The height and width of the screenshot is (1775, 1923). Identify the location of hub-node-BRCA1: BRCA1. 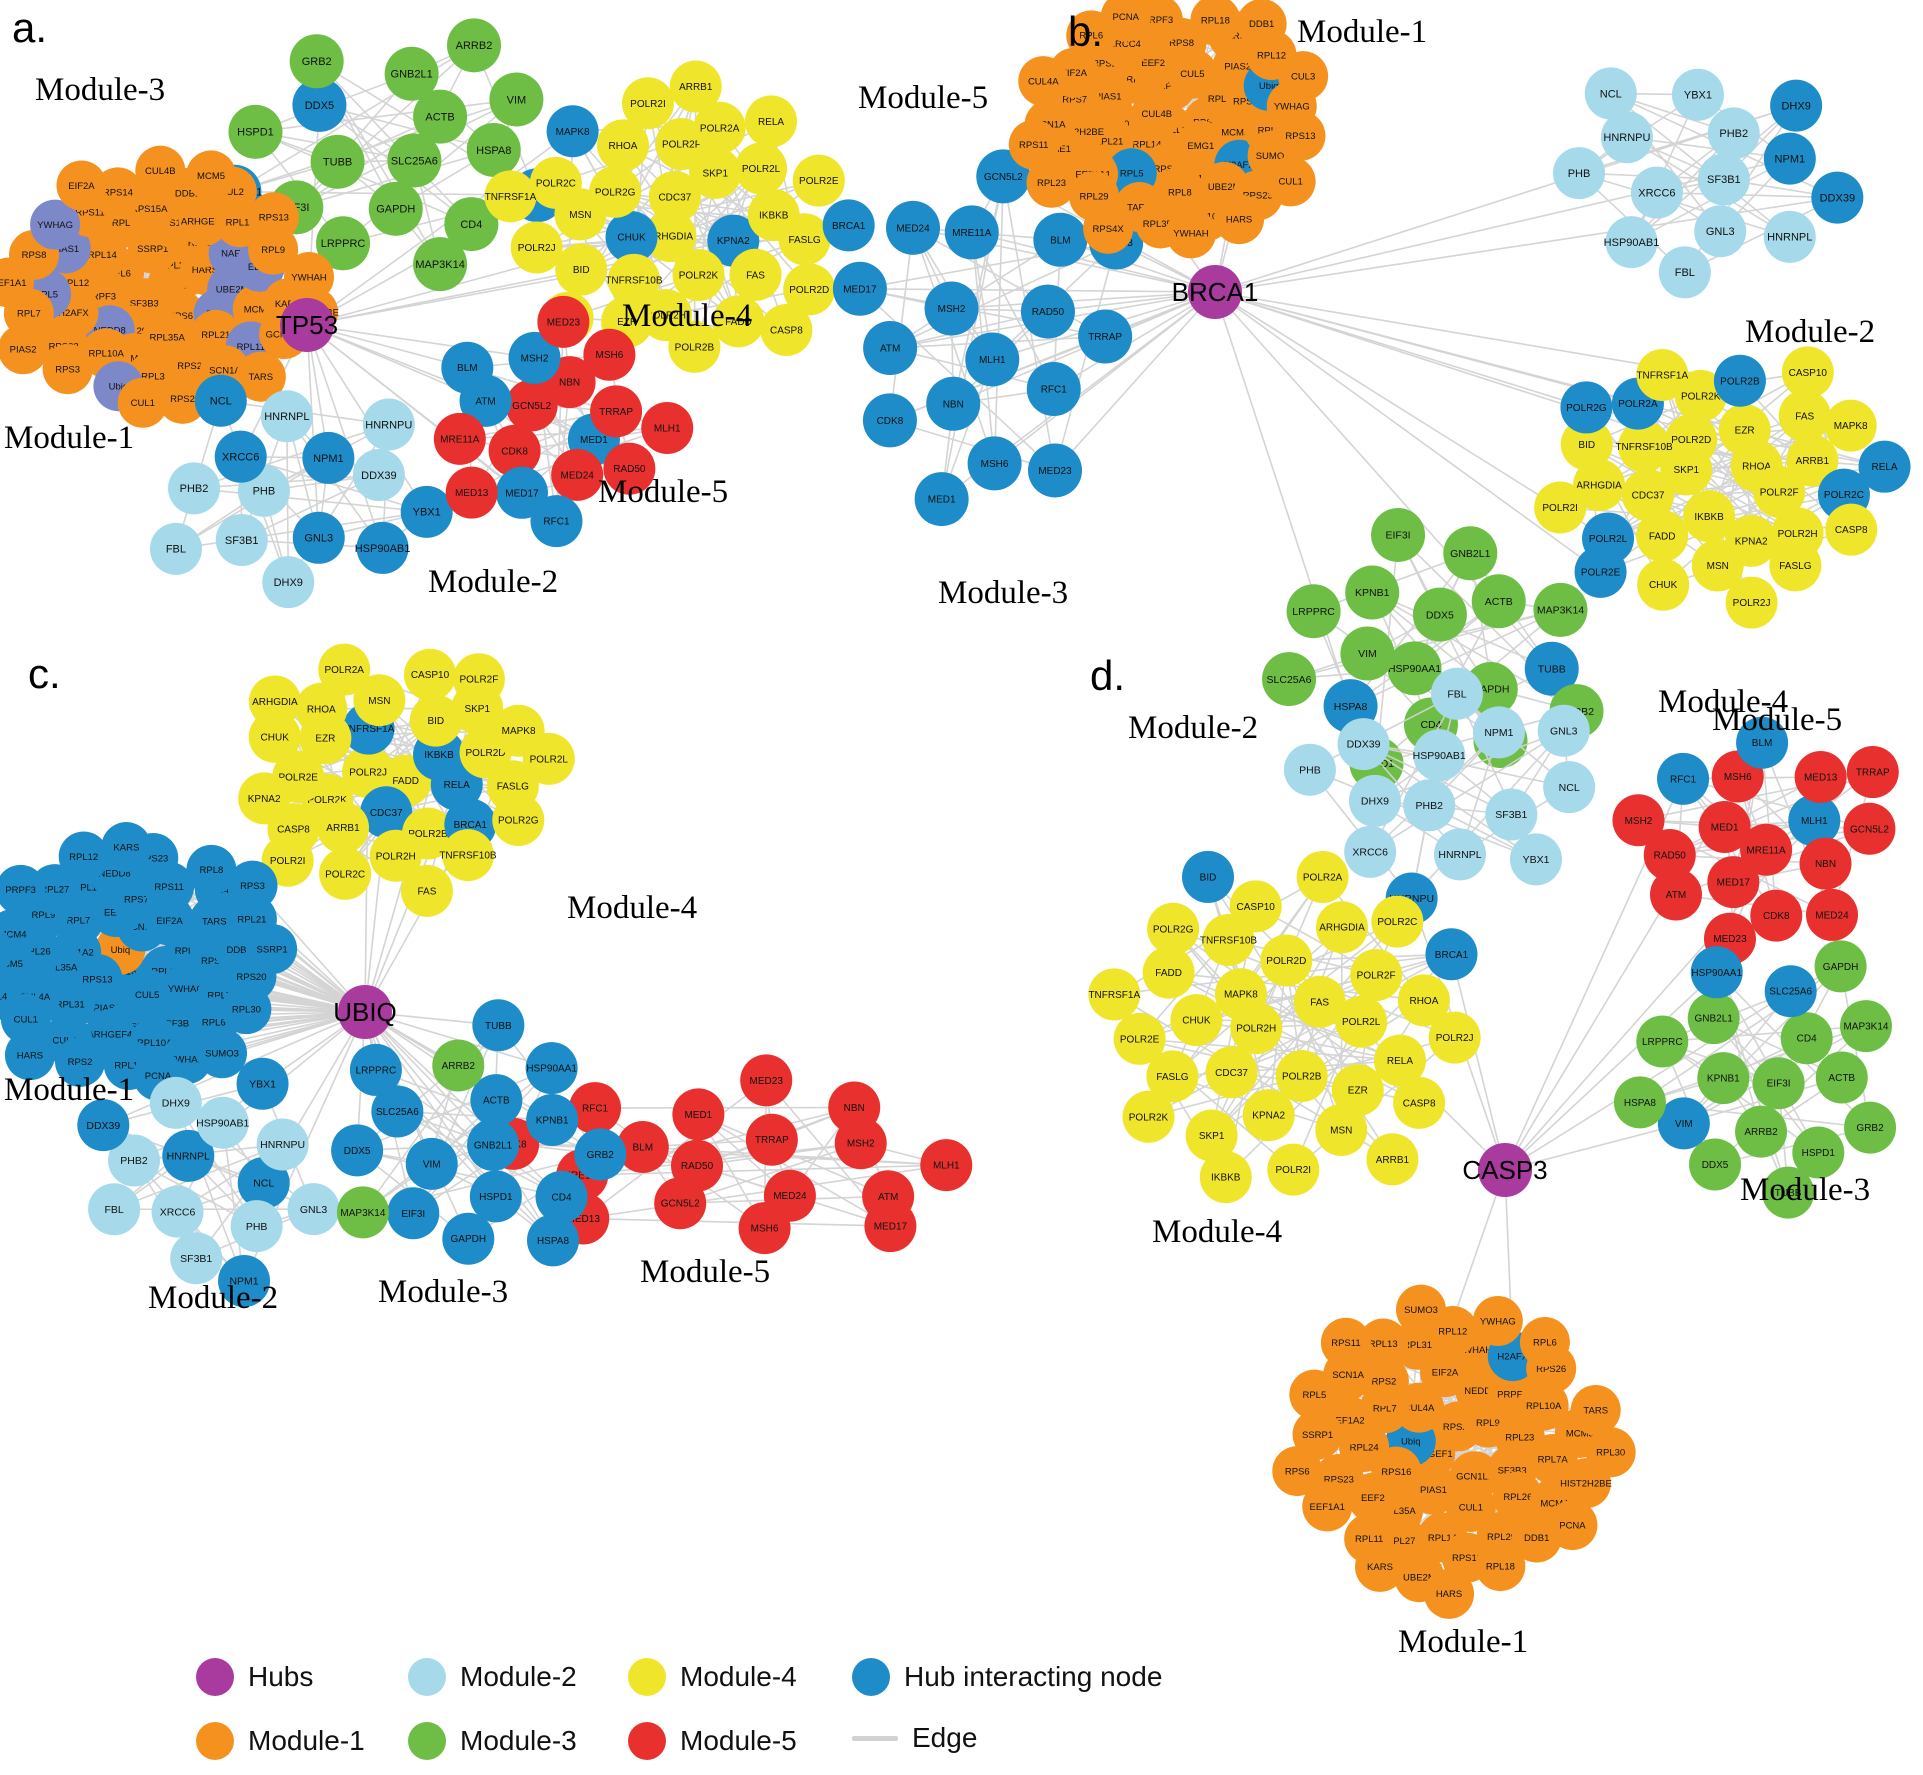
(1215, 292).